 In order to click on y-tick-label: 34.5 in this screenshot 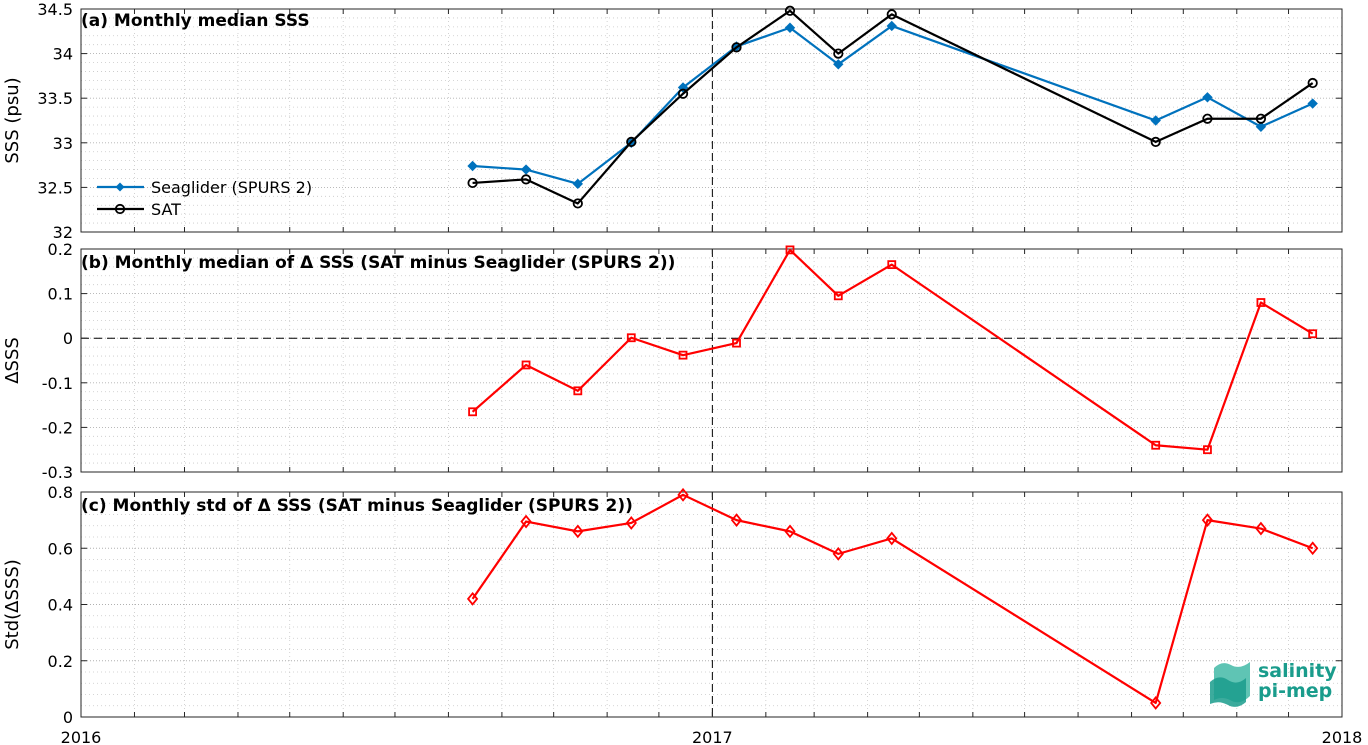, I will do `click(55, 9)`.